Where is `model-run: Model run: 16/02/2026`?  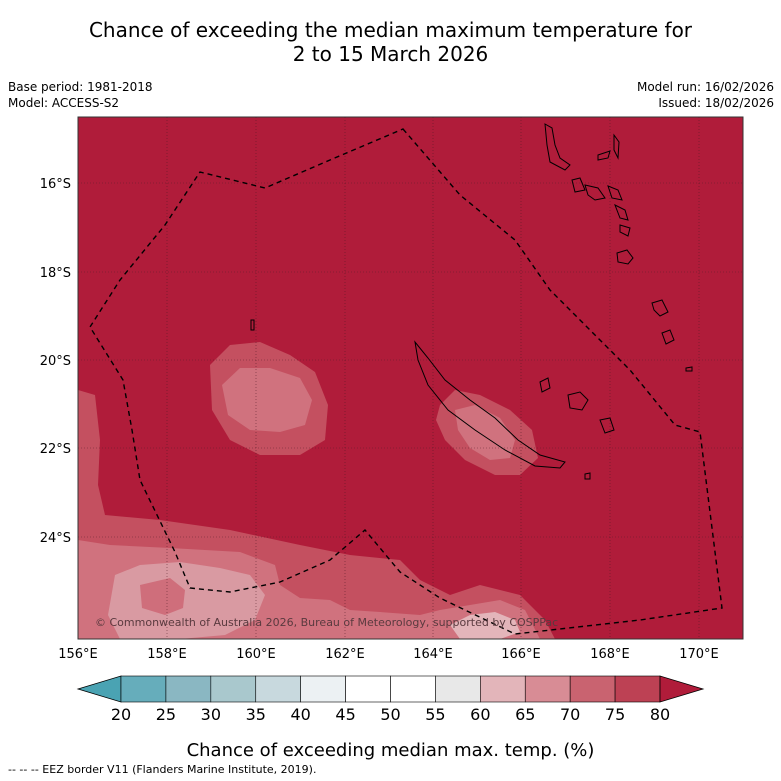 model-run: Model run: 16/02/2026 is located at coordinates (705, 87).